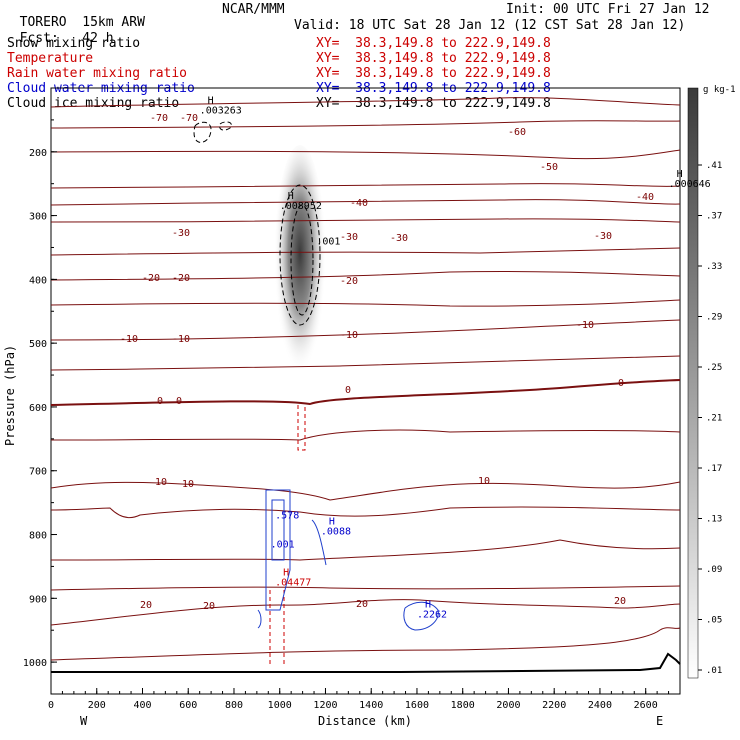 The height and width of the screenshot is (740, 740). I want to click on label-minus30-c: -30, so click(399, 238).